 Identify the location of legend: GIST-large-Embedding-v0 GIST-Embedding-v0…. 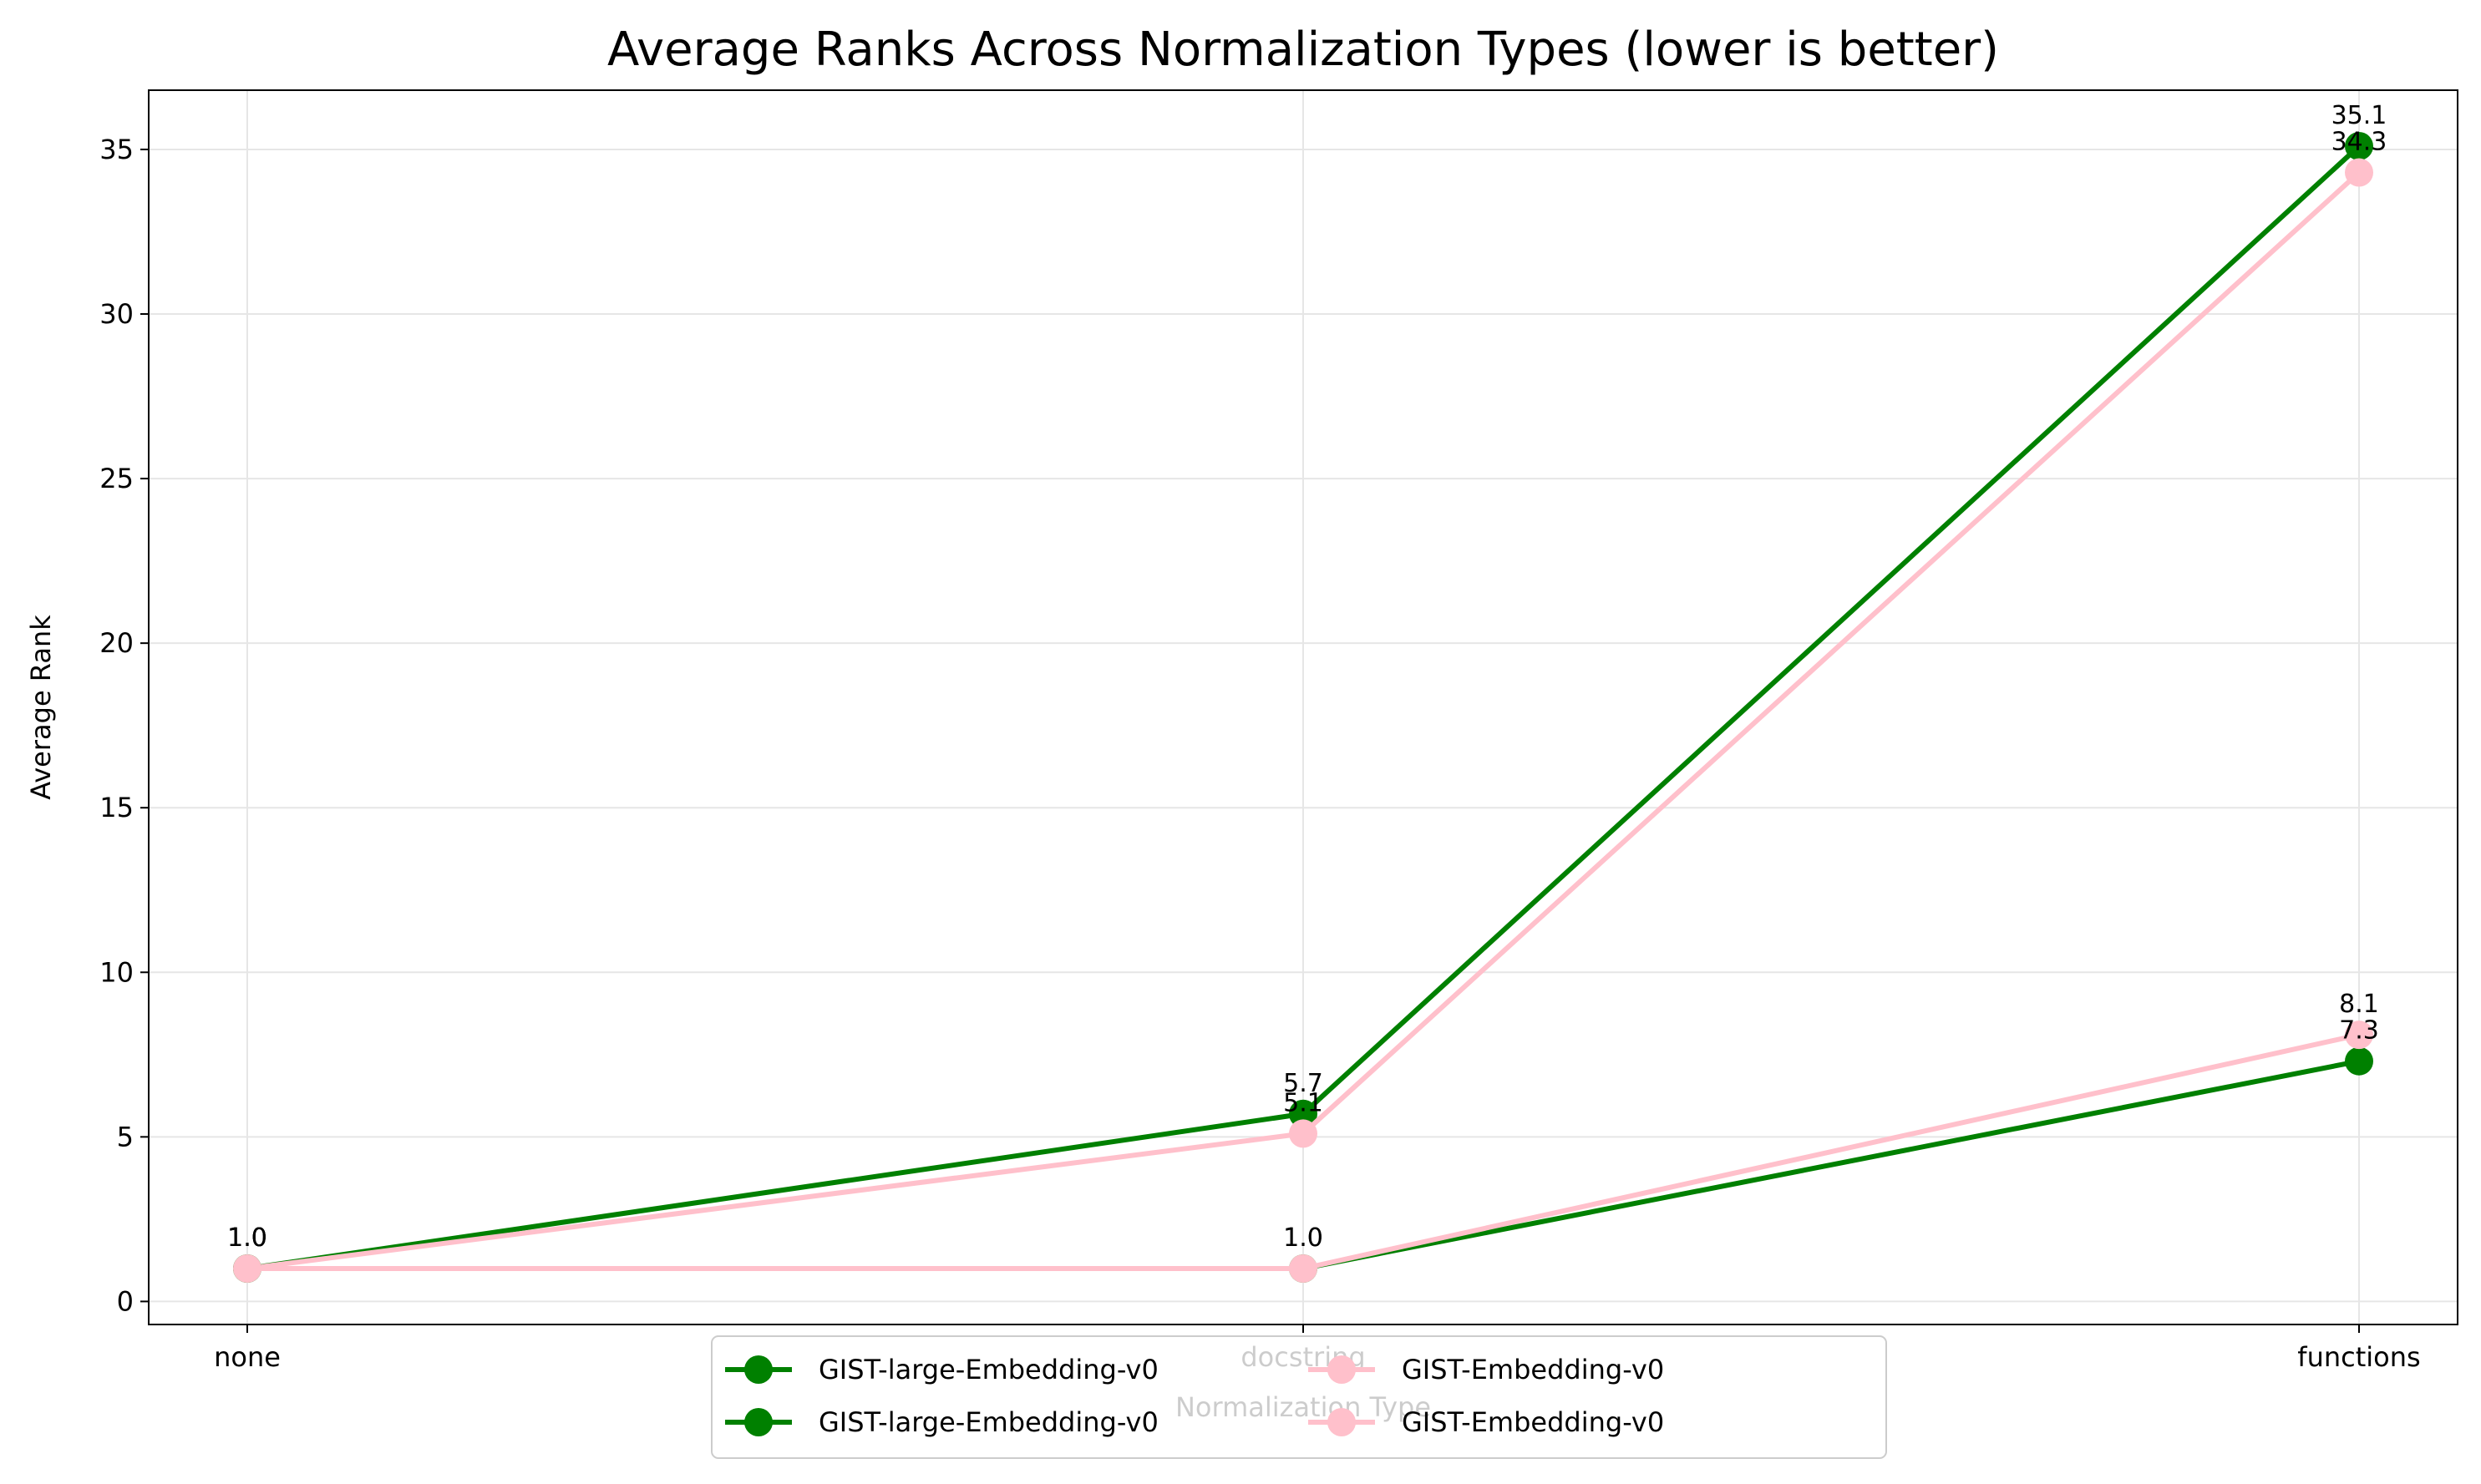
(1299, 1397).